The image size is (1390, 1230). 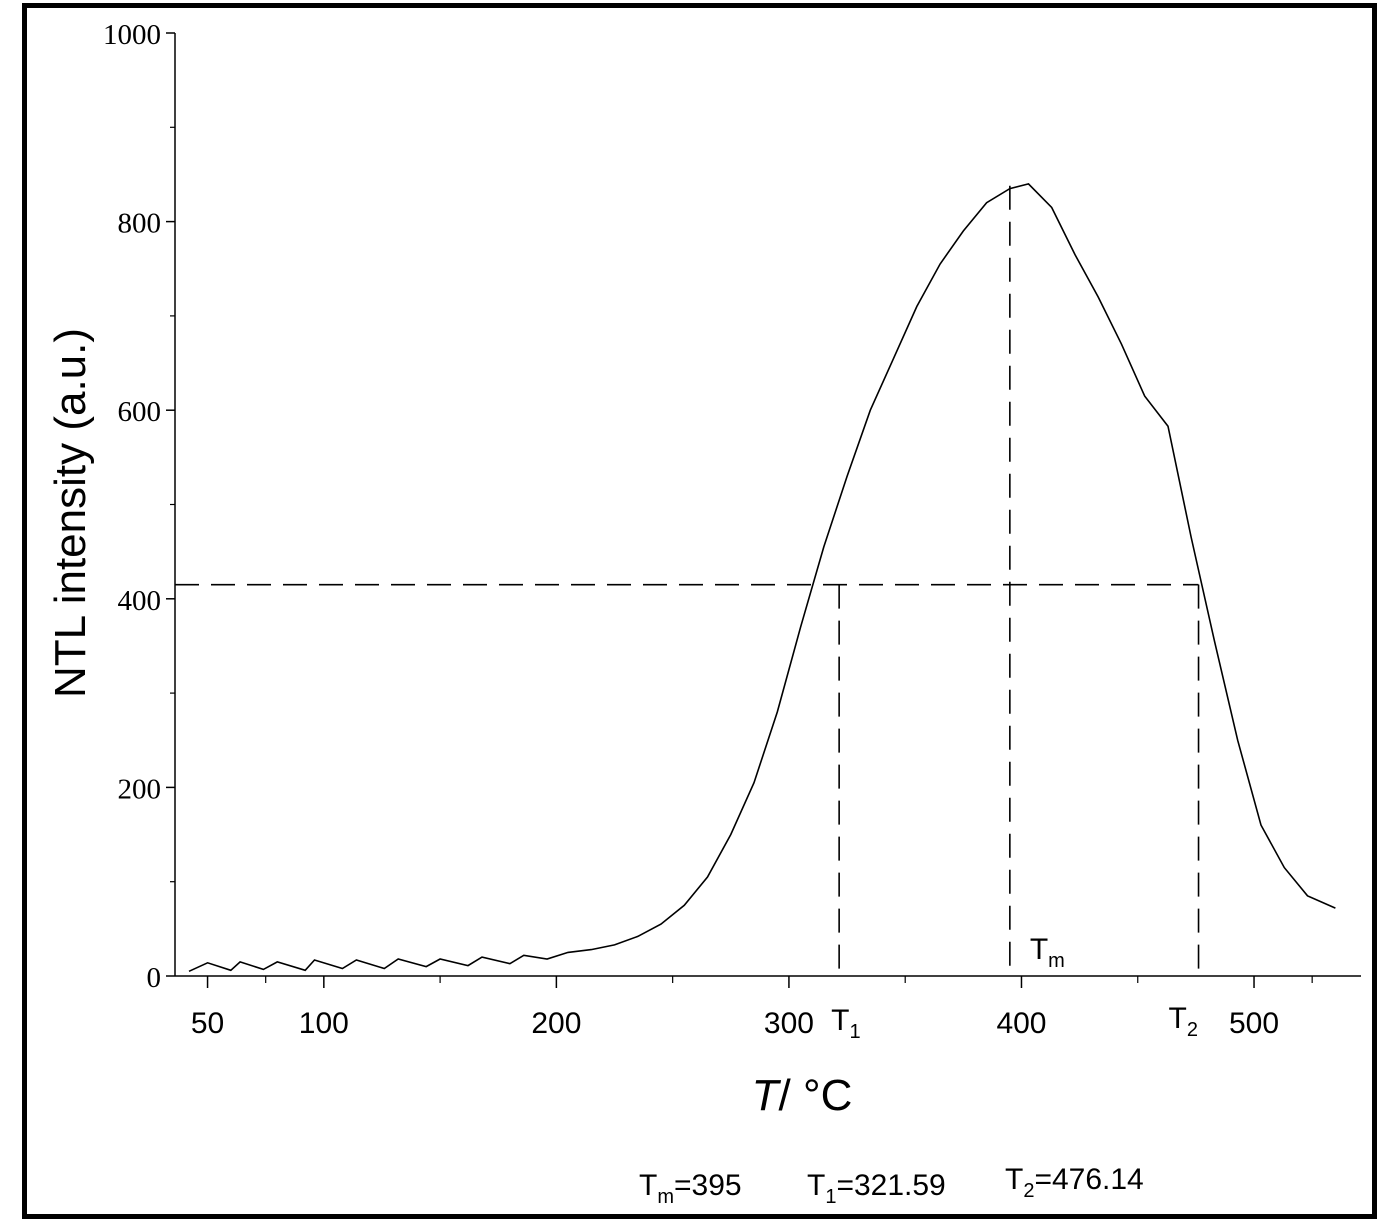 What do you see at coordinates (1074, 1182) in the screenshot?
I see `footer-t2: T2=476.14` at bounding box center [1074, 1182].